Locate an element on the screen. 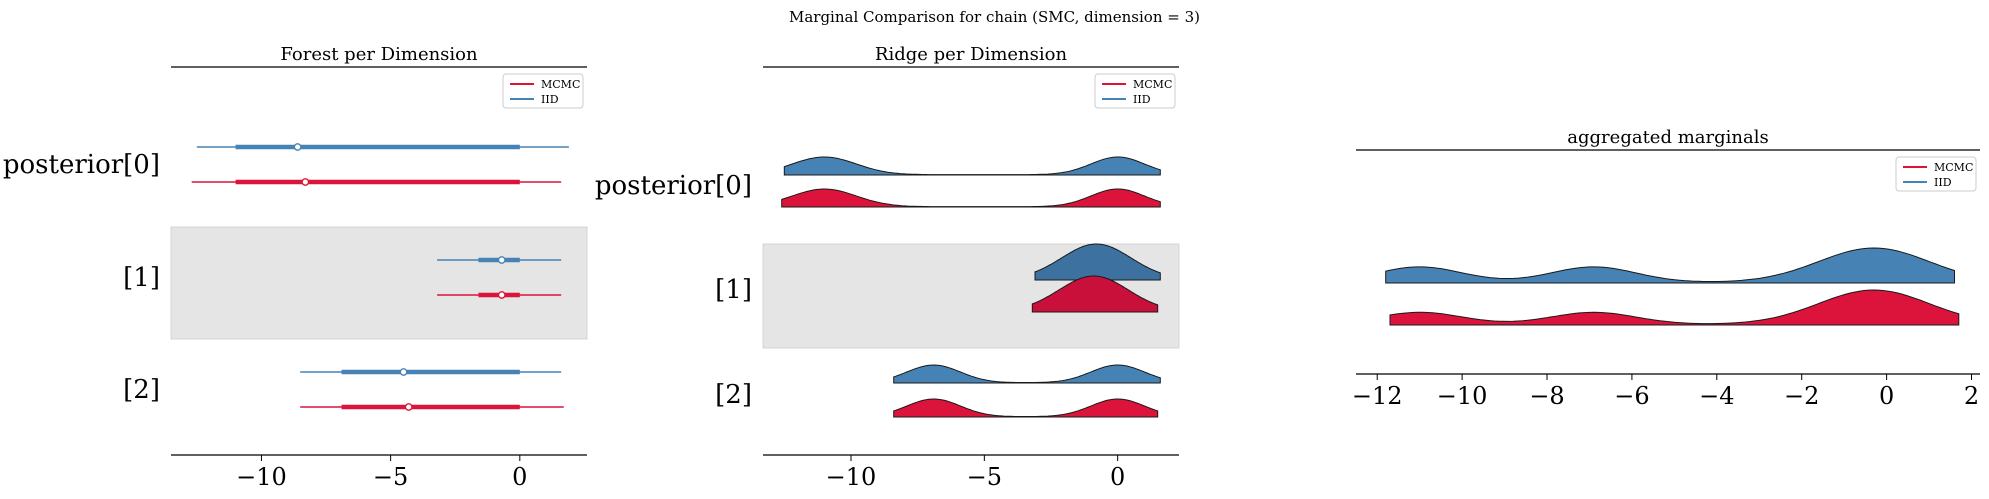 Image resolution: width=1989 pixels, height=499 pixels. x-tick-label: −4 is located at coordinates (1716, 396).